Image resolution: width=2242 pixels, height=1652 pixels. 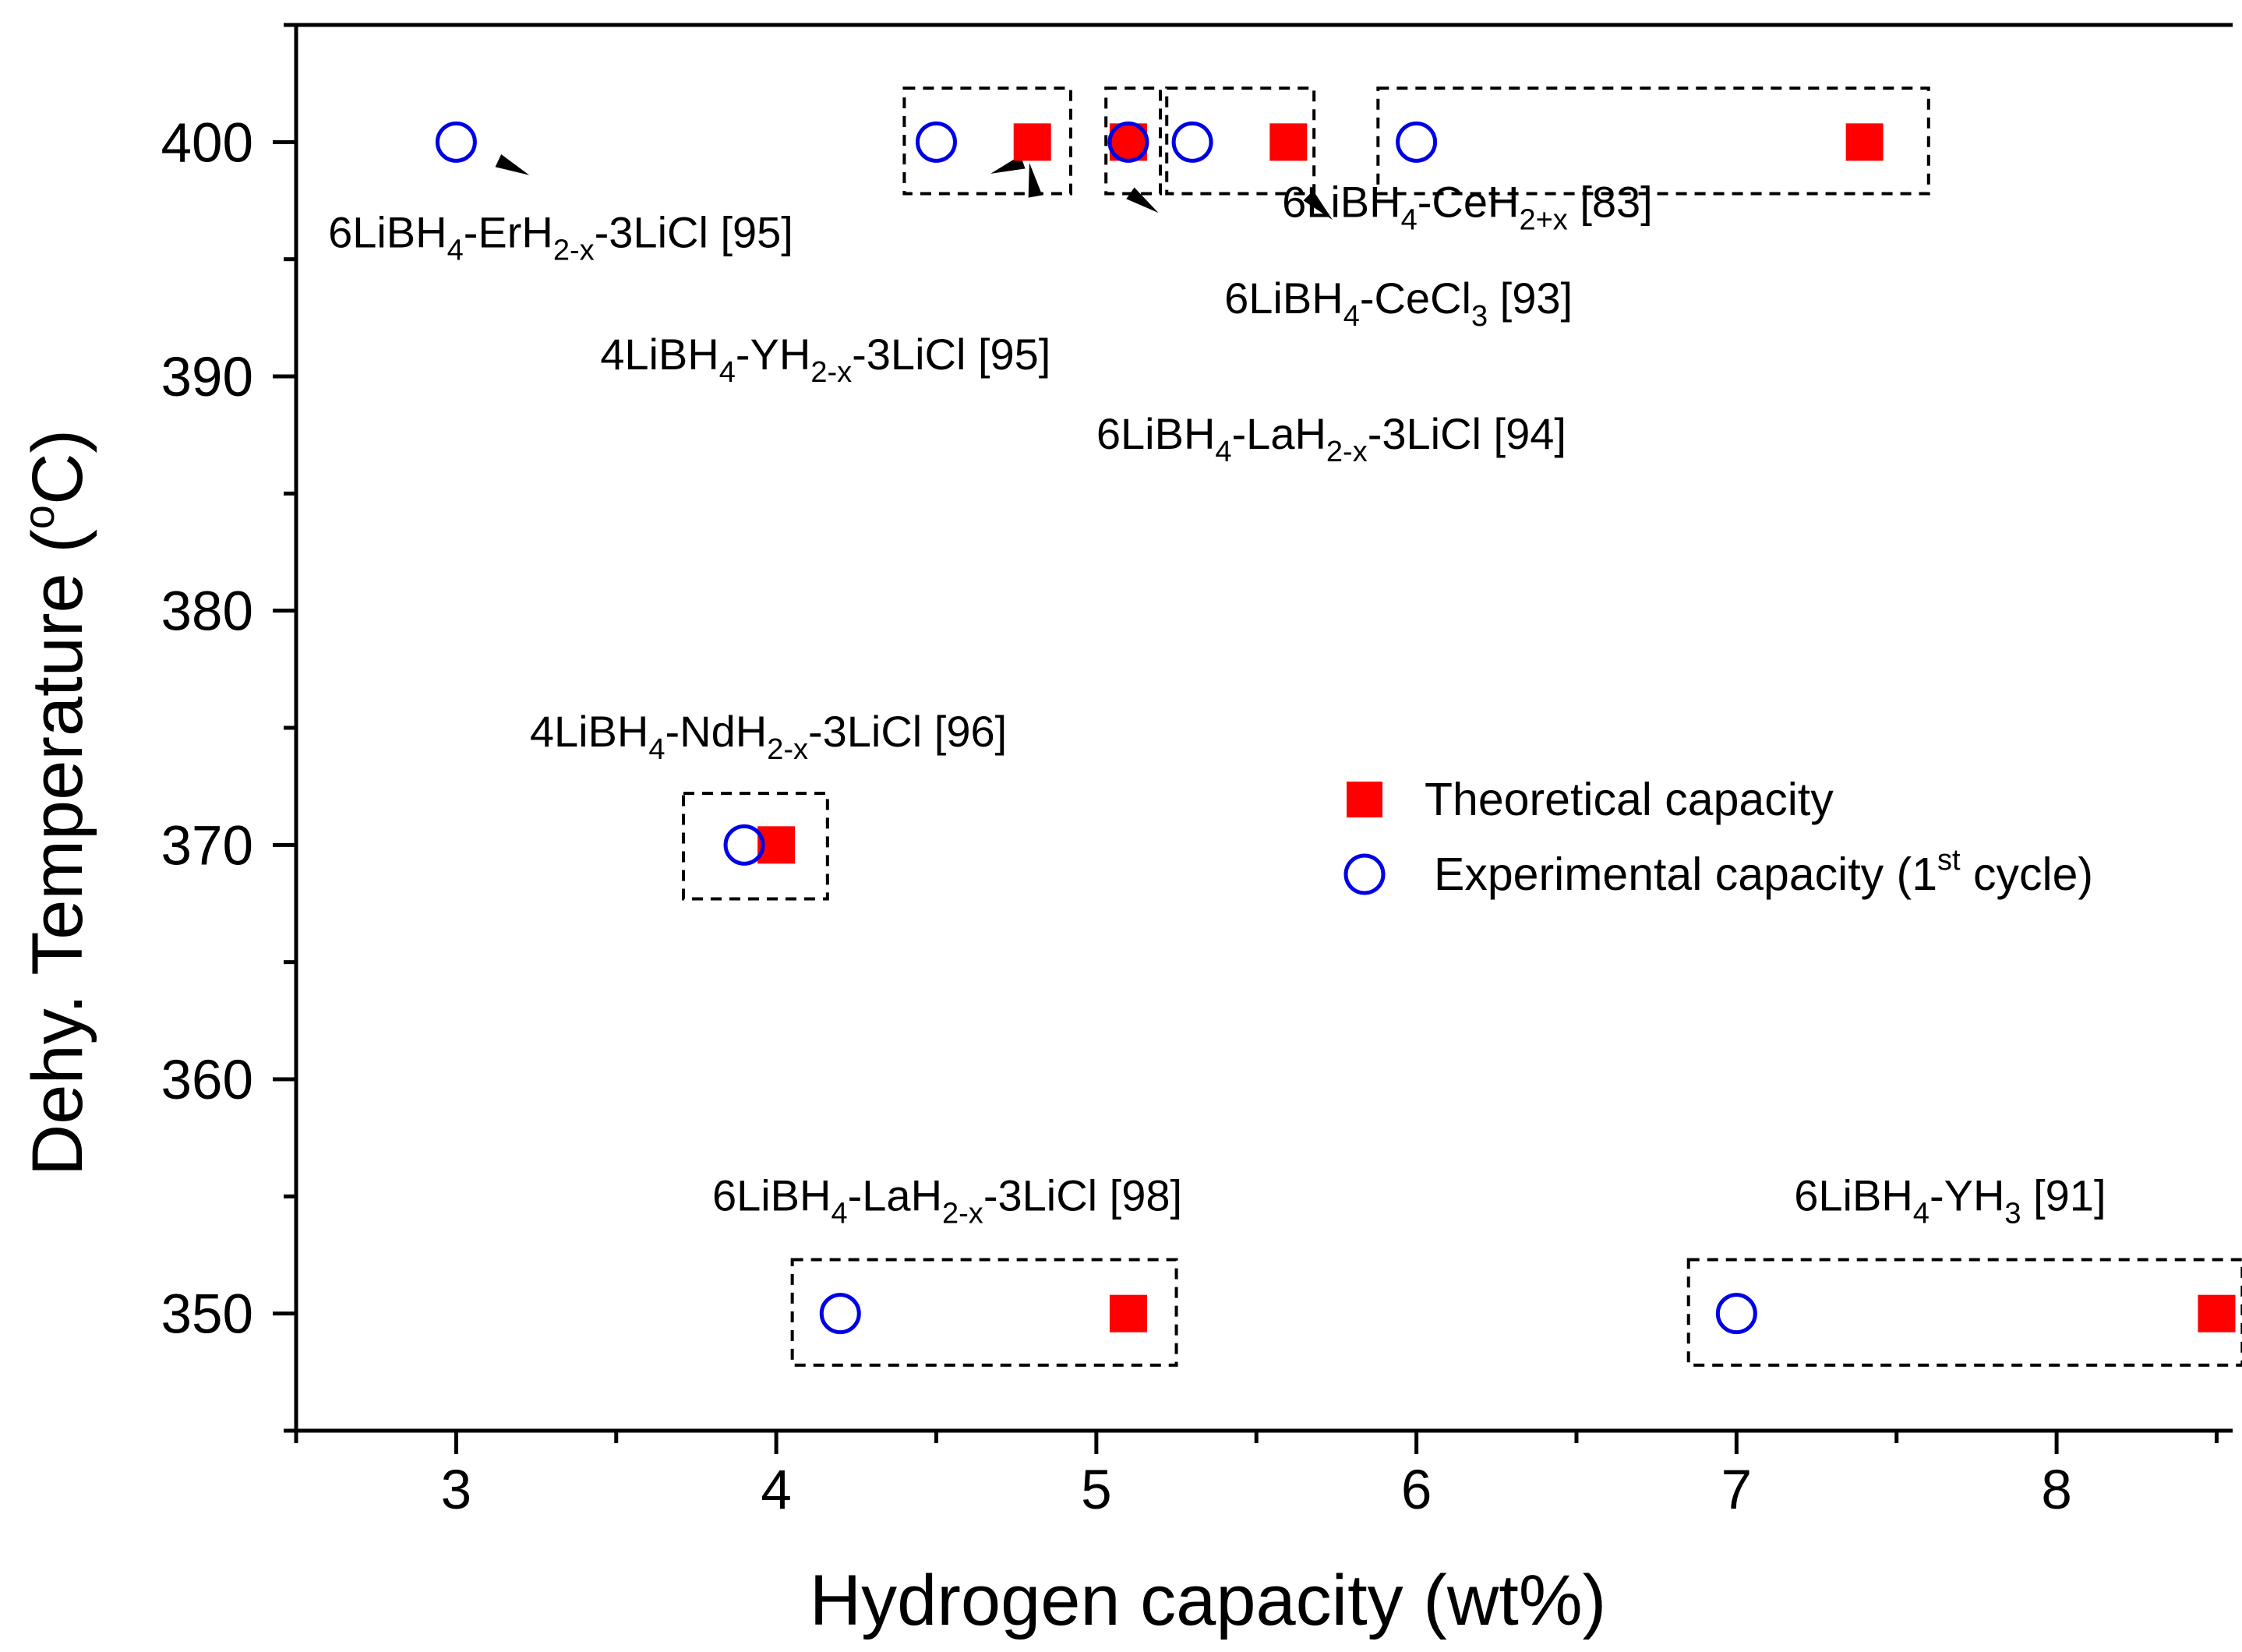 I want to click on compound-label-text: -CeCl, so click(x=1415, y=298).